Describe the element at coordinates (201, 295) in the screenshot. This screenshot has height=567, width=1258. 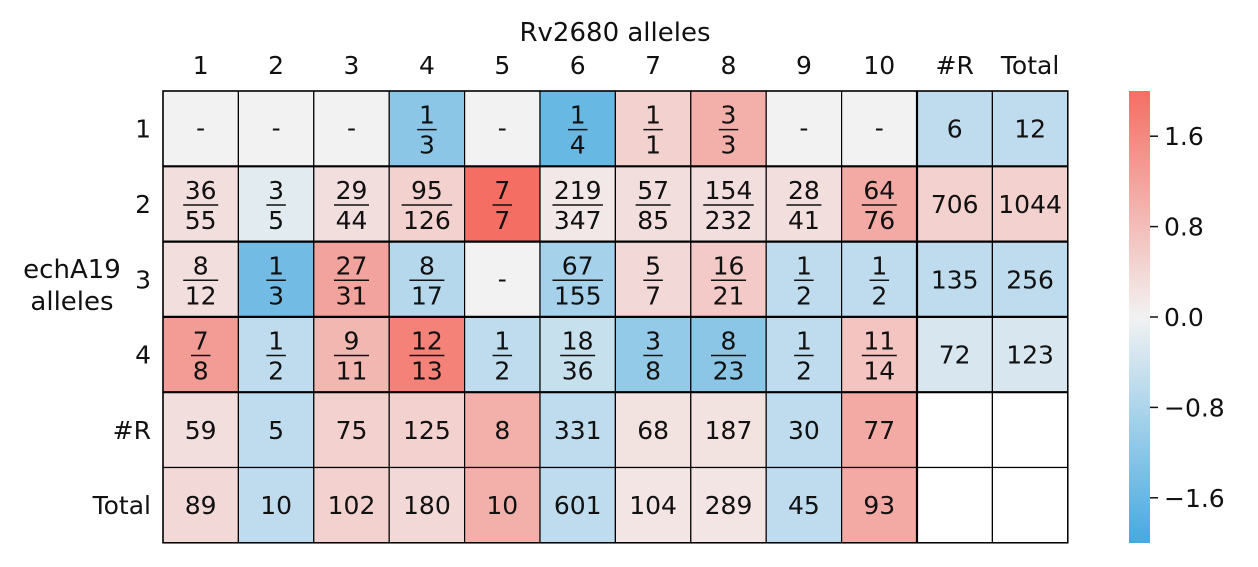
I see `cell-denominator: 12` at that location.